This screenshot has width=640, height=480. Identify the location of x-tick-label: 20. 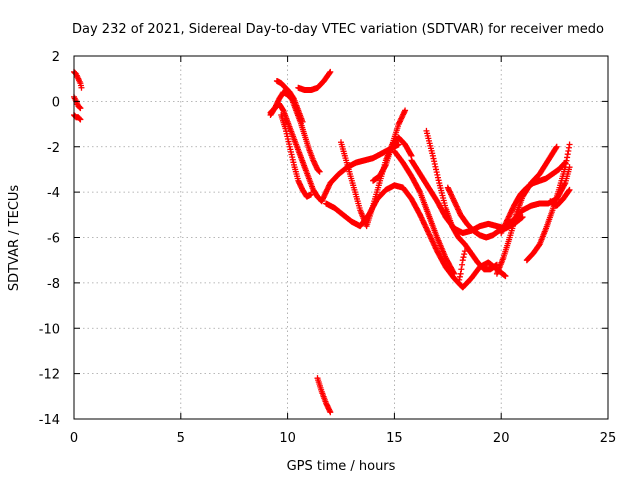
(501, 438).